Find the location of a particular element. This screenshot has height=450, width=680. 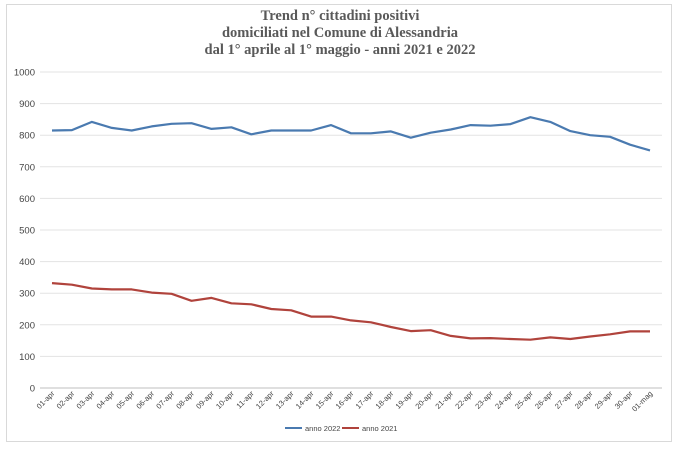

x-tick-label: 01-mag is located at coordinates (642, 401).